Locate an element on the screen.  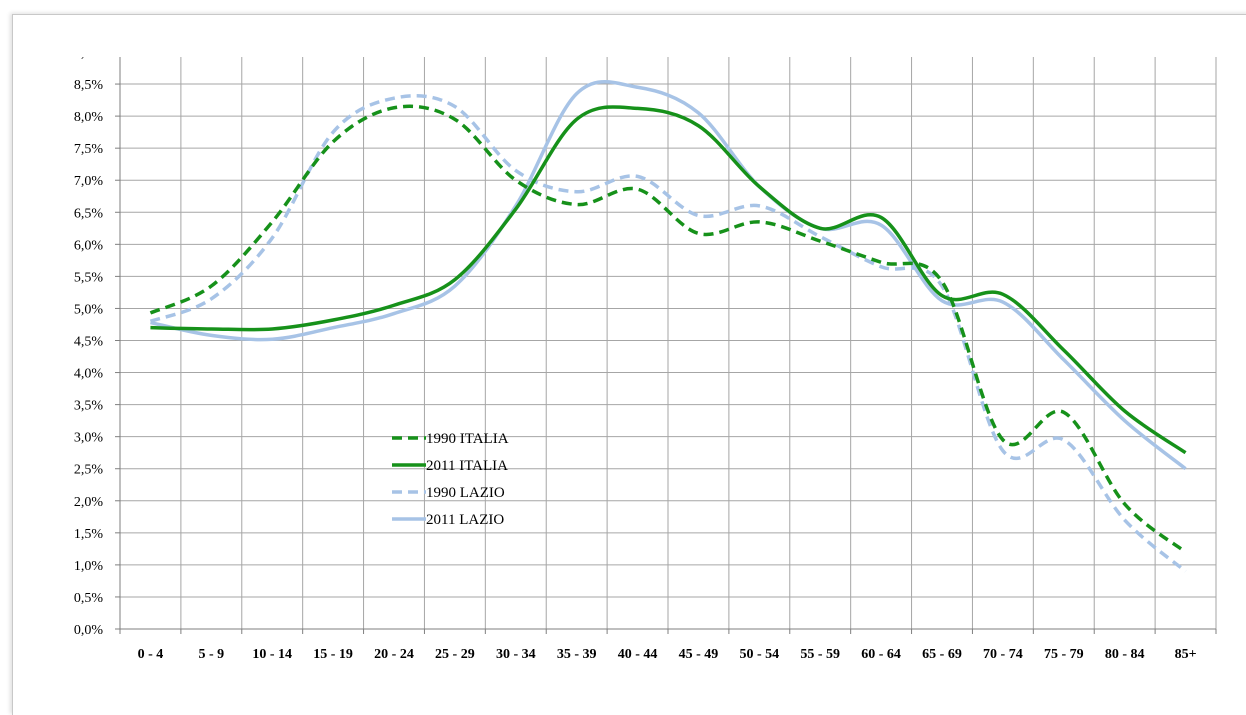
x-tick-label: 65 - 69 is located at coordinates (942, 654).